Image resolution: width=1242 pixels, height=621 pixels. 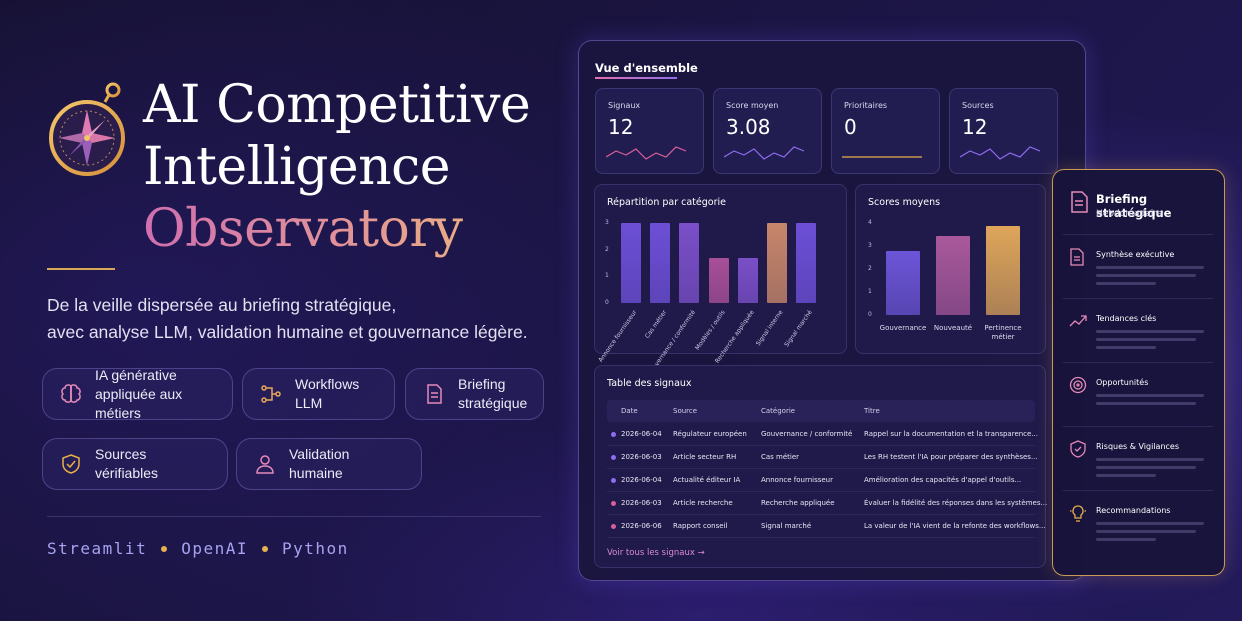 What do you see at coordinates (71, 393) in the screenshot?
I see `brain-icon` at bounding box center [71, 393].